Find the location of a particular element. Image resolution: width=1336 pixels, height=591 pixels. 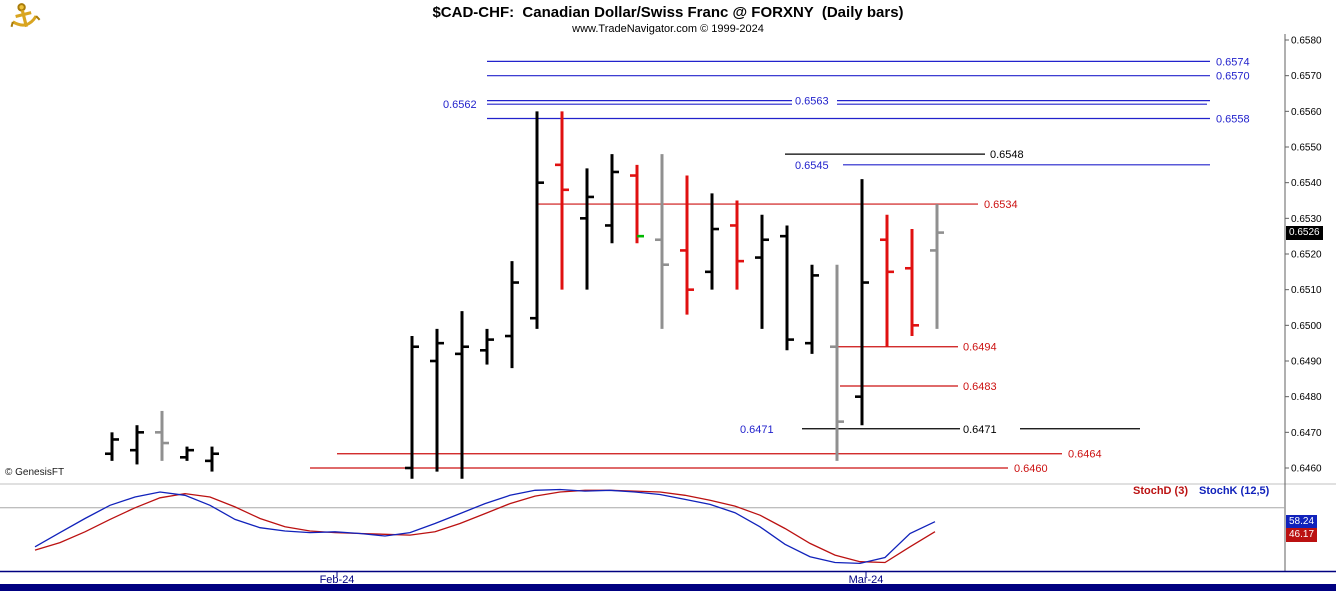

label-mask is located at coordinates (814, 100).